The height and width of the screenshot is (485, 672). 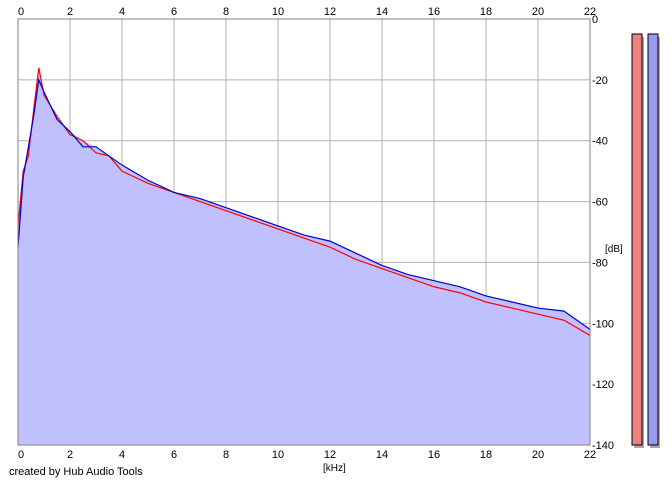 I want to click on x-tick-label-top: 20, so click(x=538, y=12).